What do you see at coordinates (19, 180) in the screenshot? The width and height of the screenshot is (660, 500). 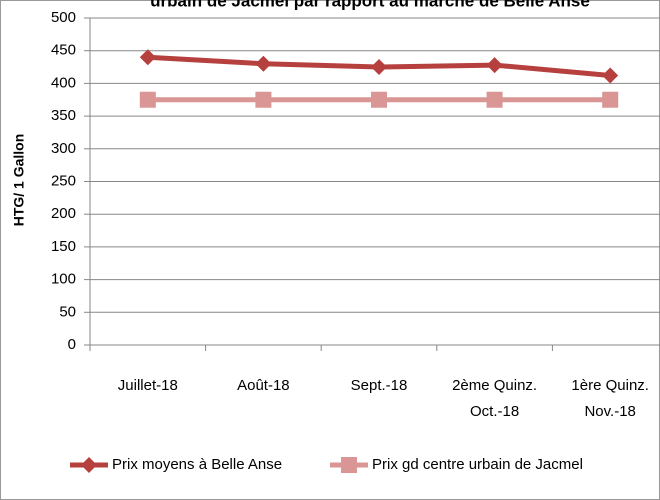 I see `y-axis-label: HTG/ 1 Gallon` at bounding box center [19, 180].